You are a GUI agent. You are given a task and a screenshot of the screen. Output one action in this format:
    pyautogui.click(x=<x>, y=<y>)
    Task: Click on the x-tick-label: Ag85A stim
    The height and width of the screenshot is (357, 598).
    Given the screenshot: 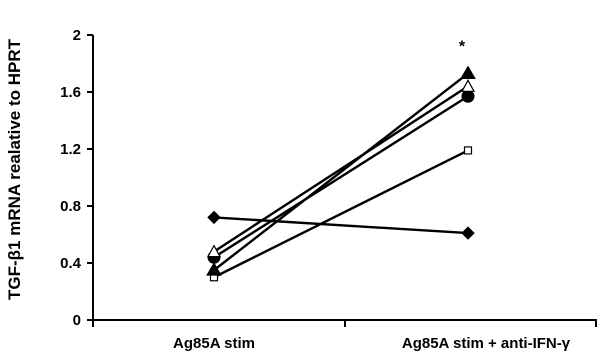 What is the action you would take?
    pyautogui.click(x=214, y=343)
    